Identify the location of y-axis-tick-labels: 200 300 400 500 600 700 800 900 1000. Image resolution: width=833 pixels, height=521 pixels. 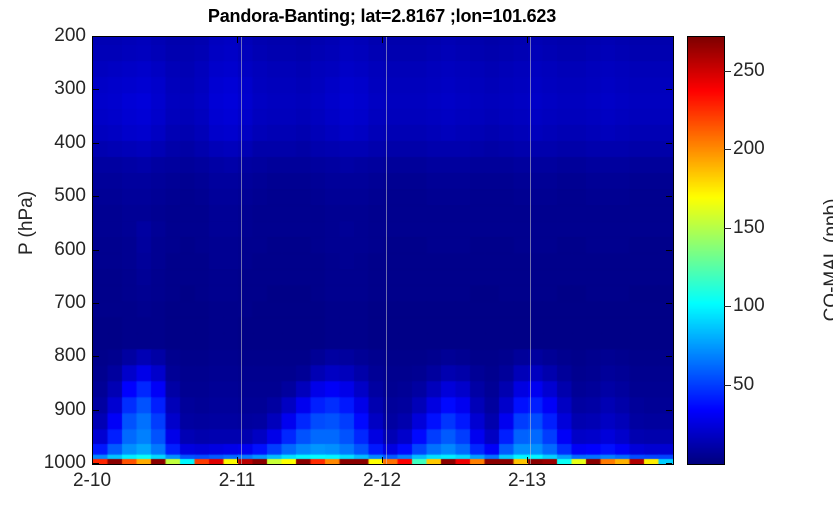
(61, 260).